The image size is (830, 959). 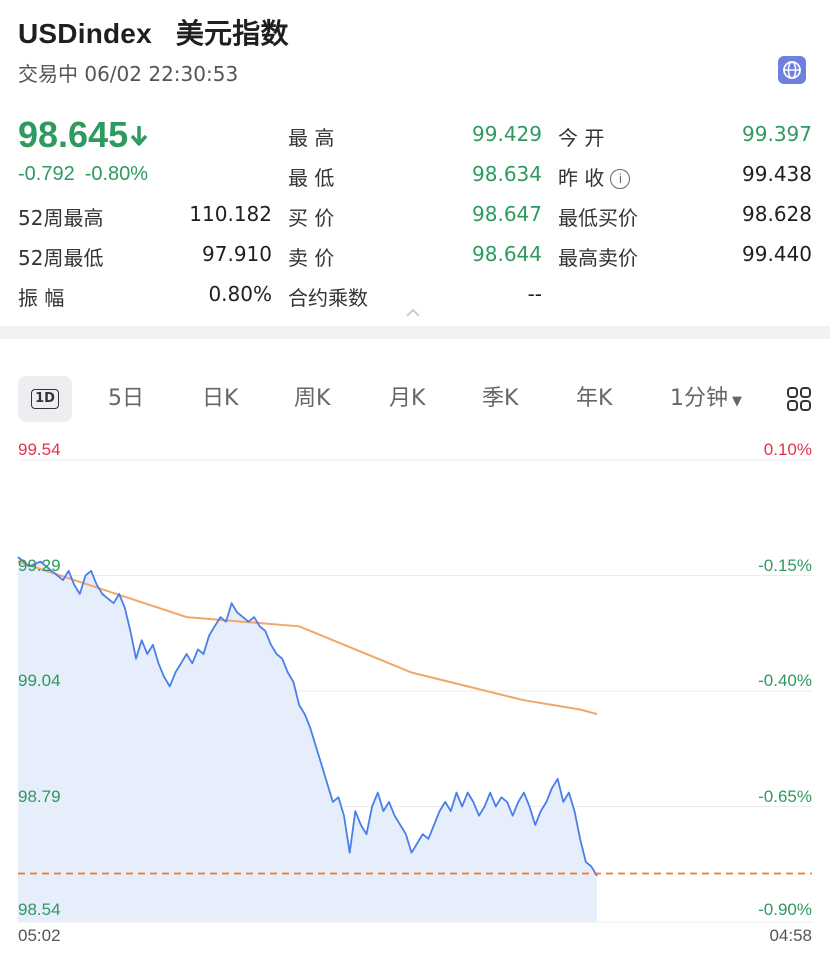 I want to click on tab-1d-label: 1D, so click(x=45, y=399).